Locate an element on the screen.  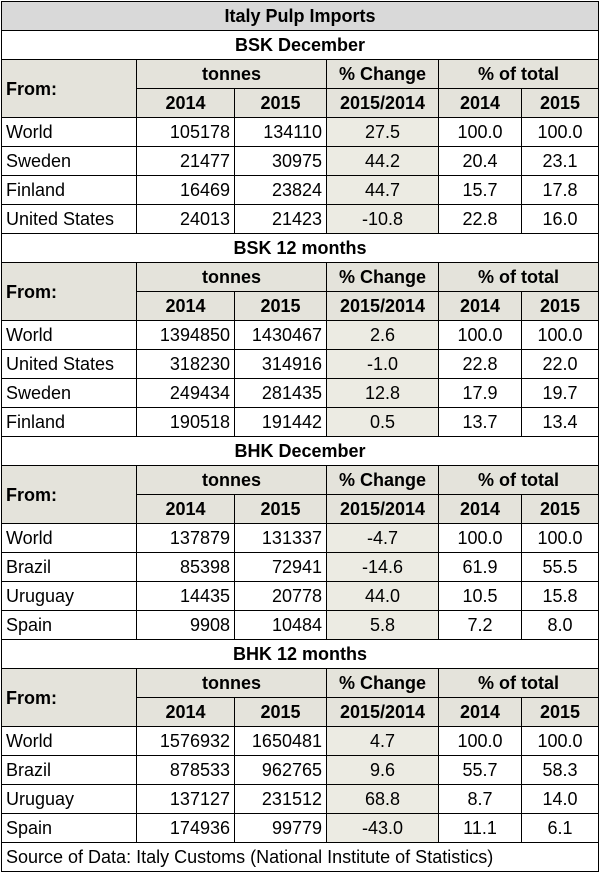
tonnes-2015-cell: 314916 is located at coordinates (280, 364).